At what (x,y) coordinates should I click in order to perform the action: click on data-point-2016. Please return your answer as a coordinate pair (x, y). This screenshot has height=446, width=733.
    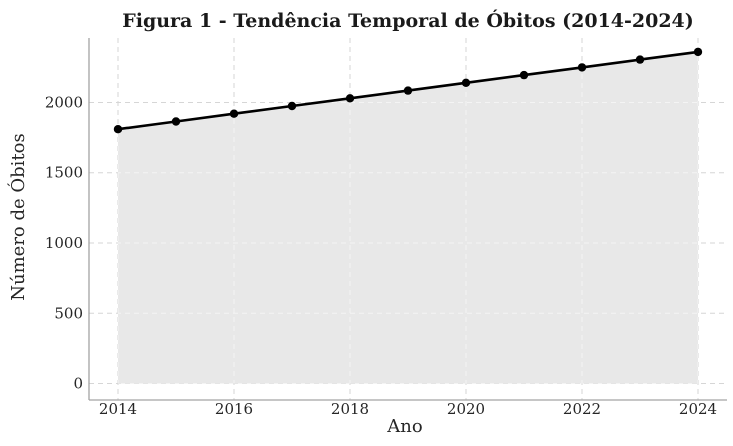
    Looking at the image, I should click on (234, 113).